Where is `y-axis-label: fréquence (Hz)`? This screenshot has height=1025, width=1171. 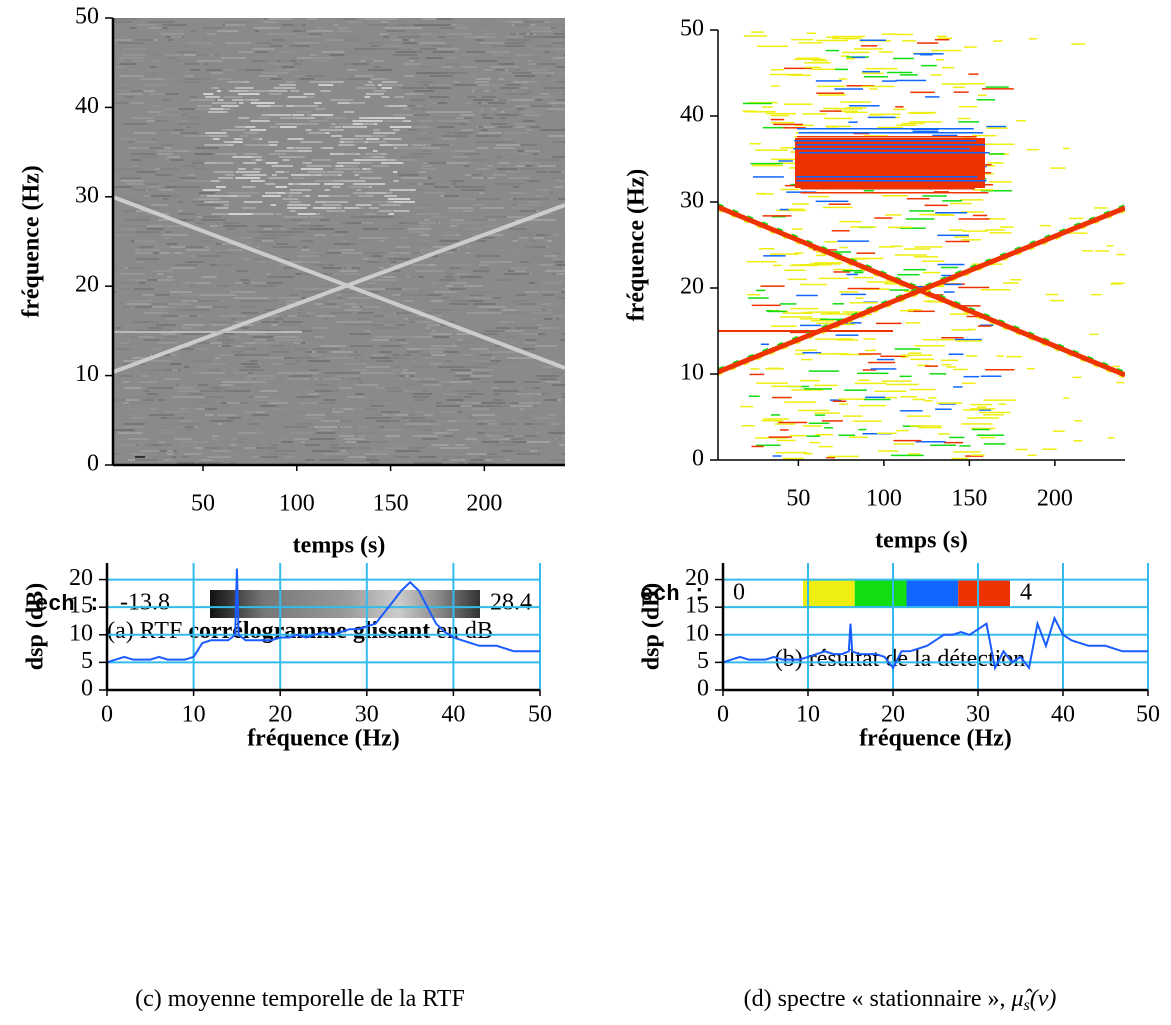
y-axis-label: fréquence (Hz) is located at coordinates (32, 241).